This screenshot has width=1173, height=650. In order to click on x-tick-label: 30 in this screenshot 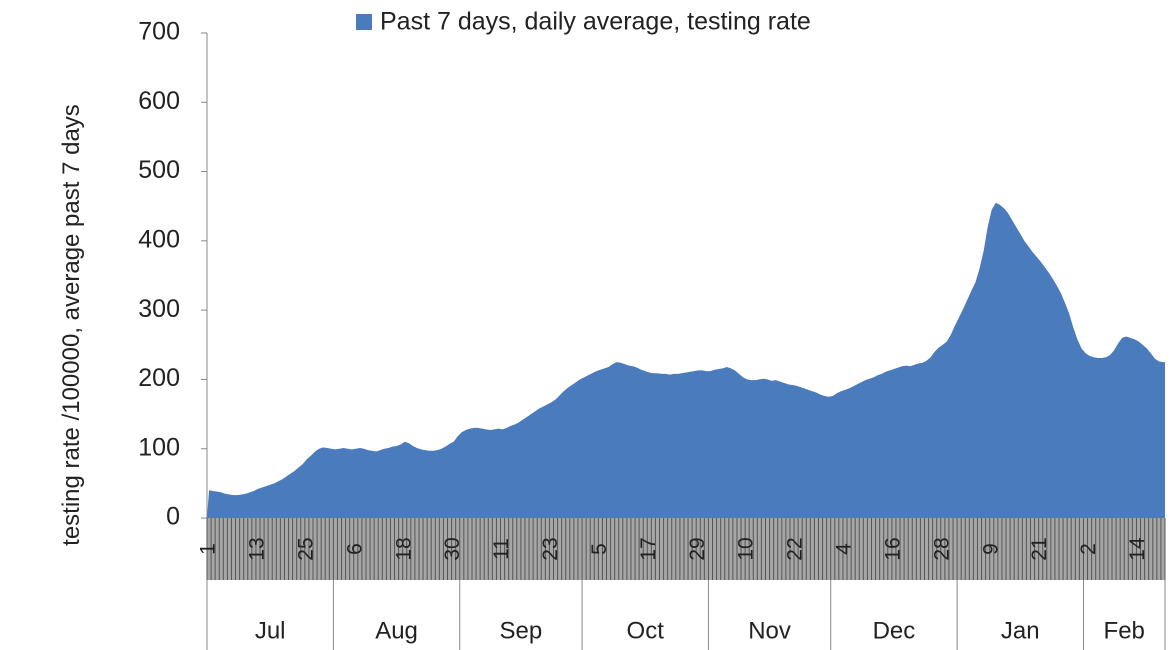, I will do `click(452, 548)`.